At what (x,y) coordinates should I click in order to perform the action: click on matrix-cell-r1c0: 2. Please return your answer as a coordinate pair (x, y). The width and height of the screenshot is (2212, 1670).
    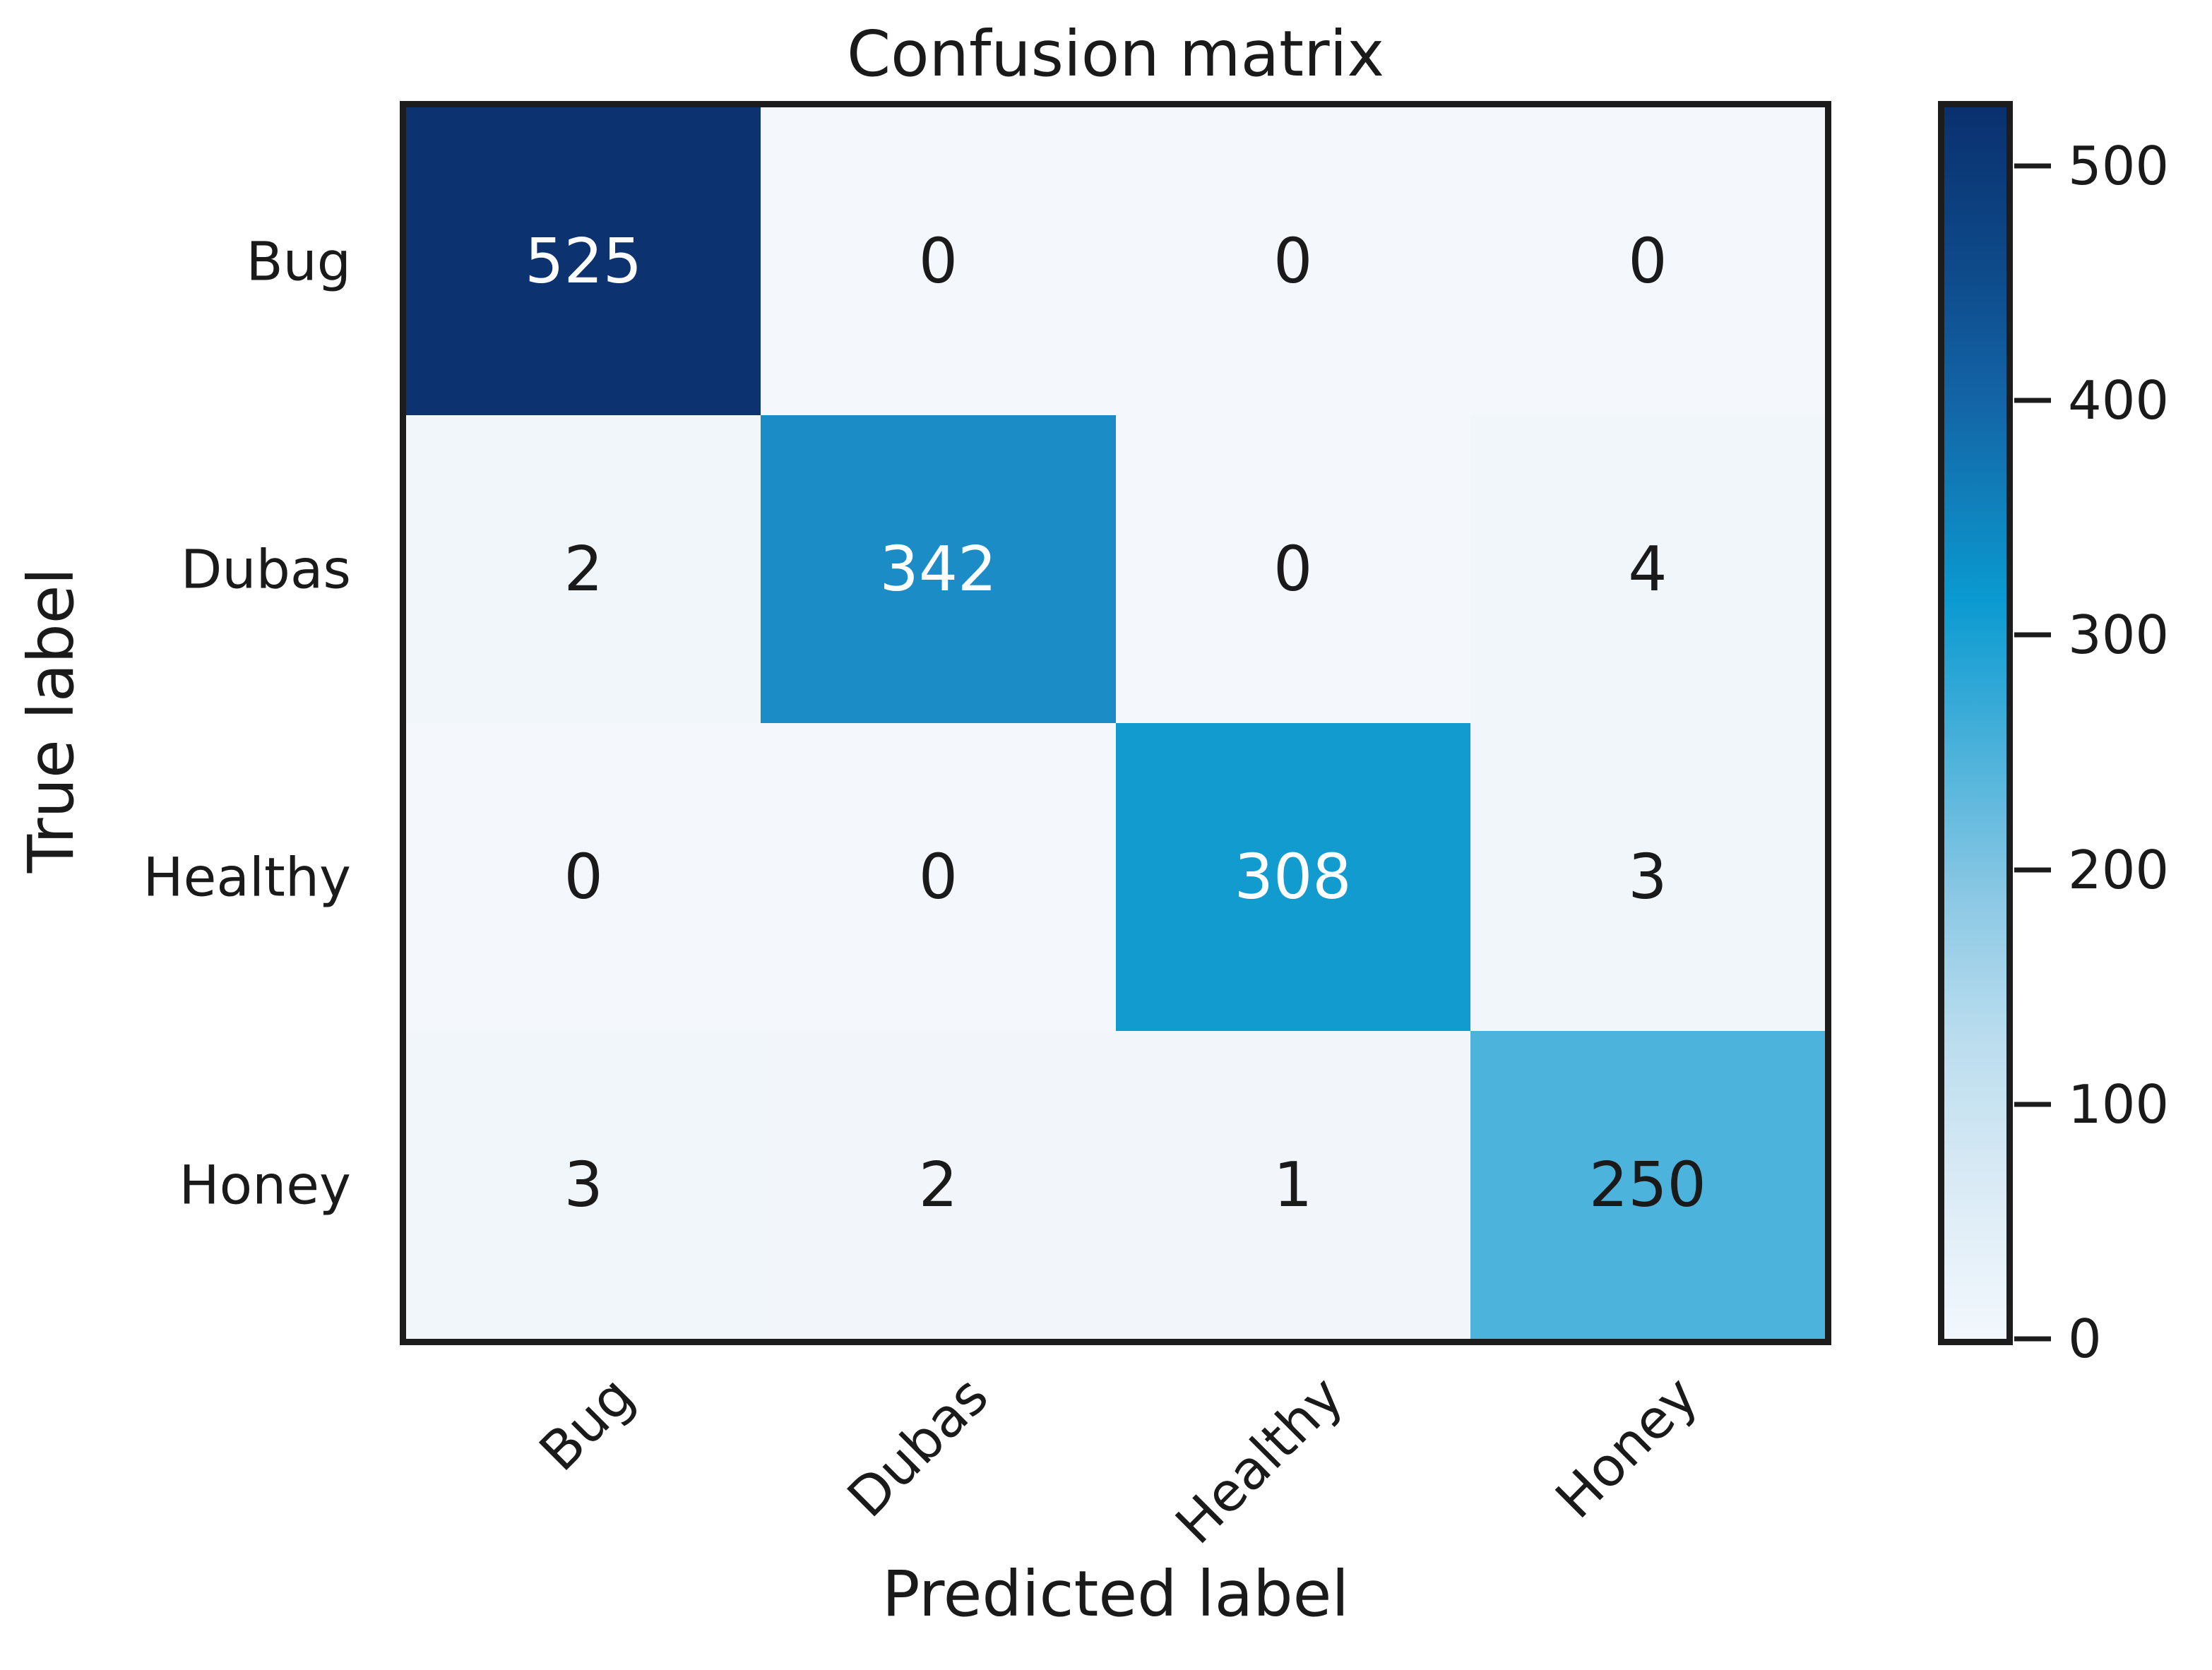
    Looking at the image, I should click on (583, 569).